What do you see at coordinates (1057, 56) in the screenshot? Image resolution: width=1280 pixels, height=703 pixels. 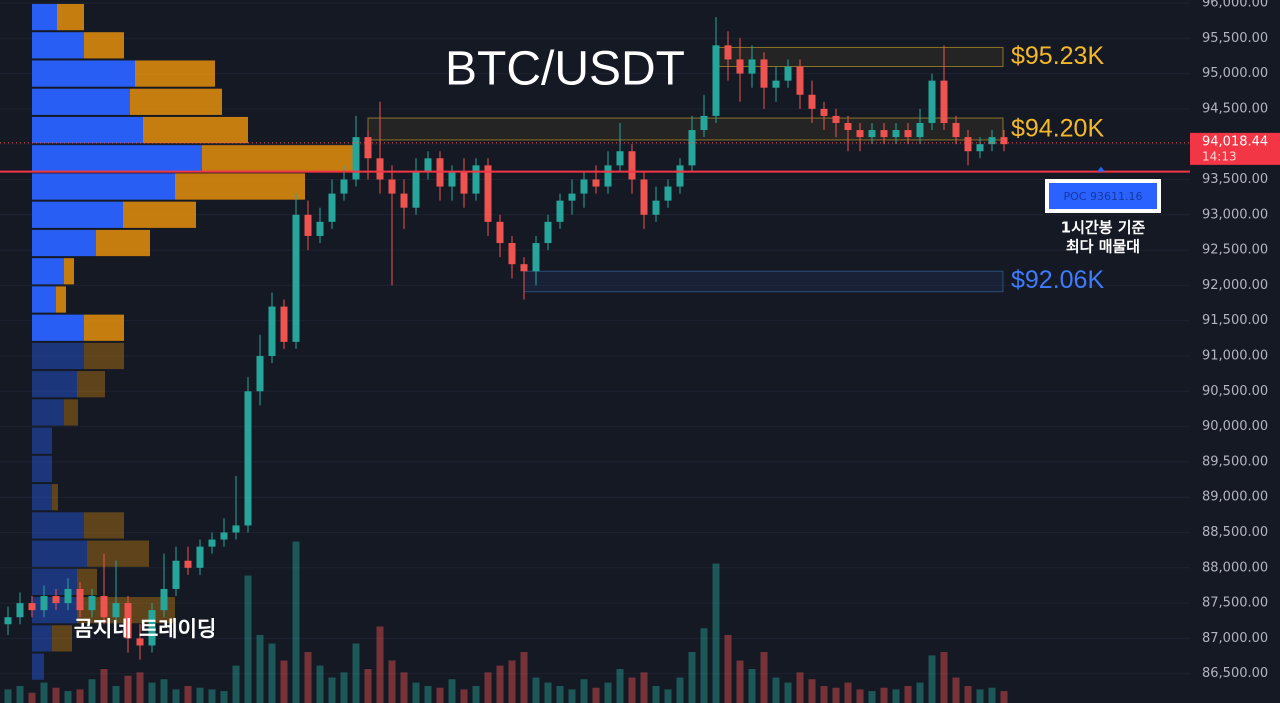 I see `zone-label: $95.23K` at bounding box center [1057, 56].